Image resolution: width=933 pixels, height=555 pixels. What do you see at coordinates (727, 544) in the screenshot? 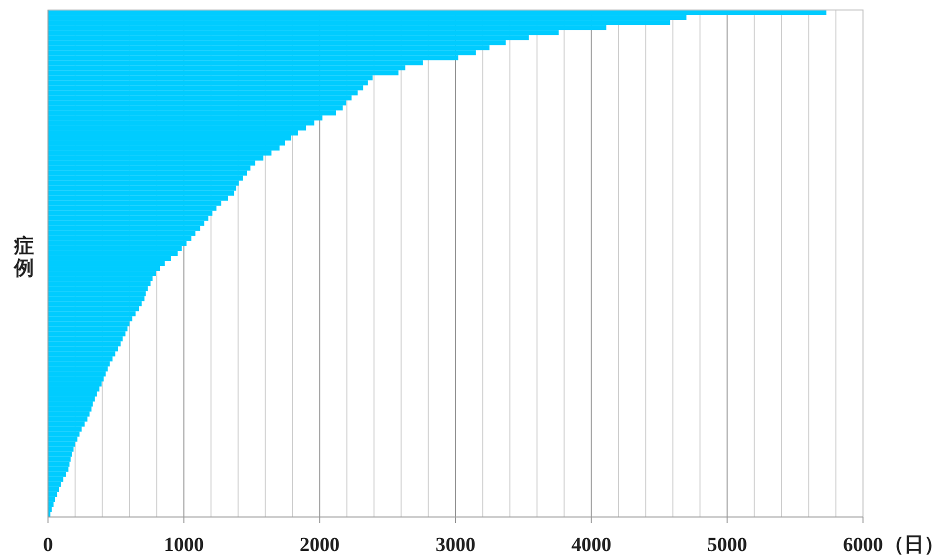
I see `x-tick-label: 5000` at bounding box center [727, 544].